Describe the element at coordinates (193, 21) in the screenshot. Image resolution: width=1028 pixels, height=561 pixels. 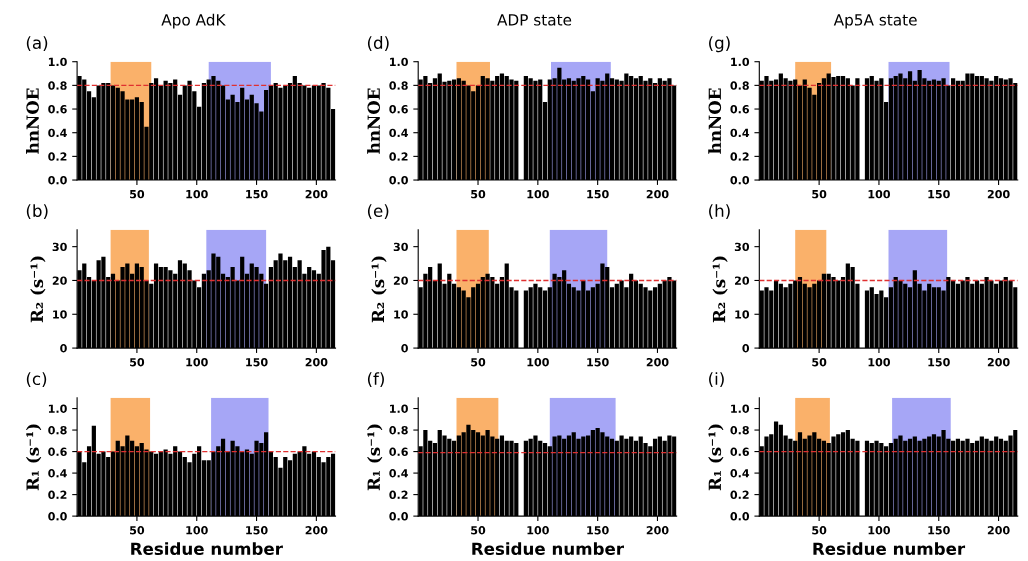
I see `chart-title: Apo AdK` at that location.